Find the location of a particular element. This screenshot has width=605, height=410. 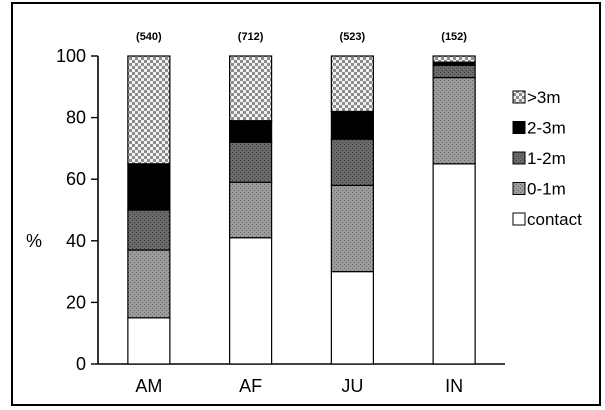

x-category-label: JU is located at coordinates (352, 386).